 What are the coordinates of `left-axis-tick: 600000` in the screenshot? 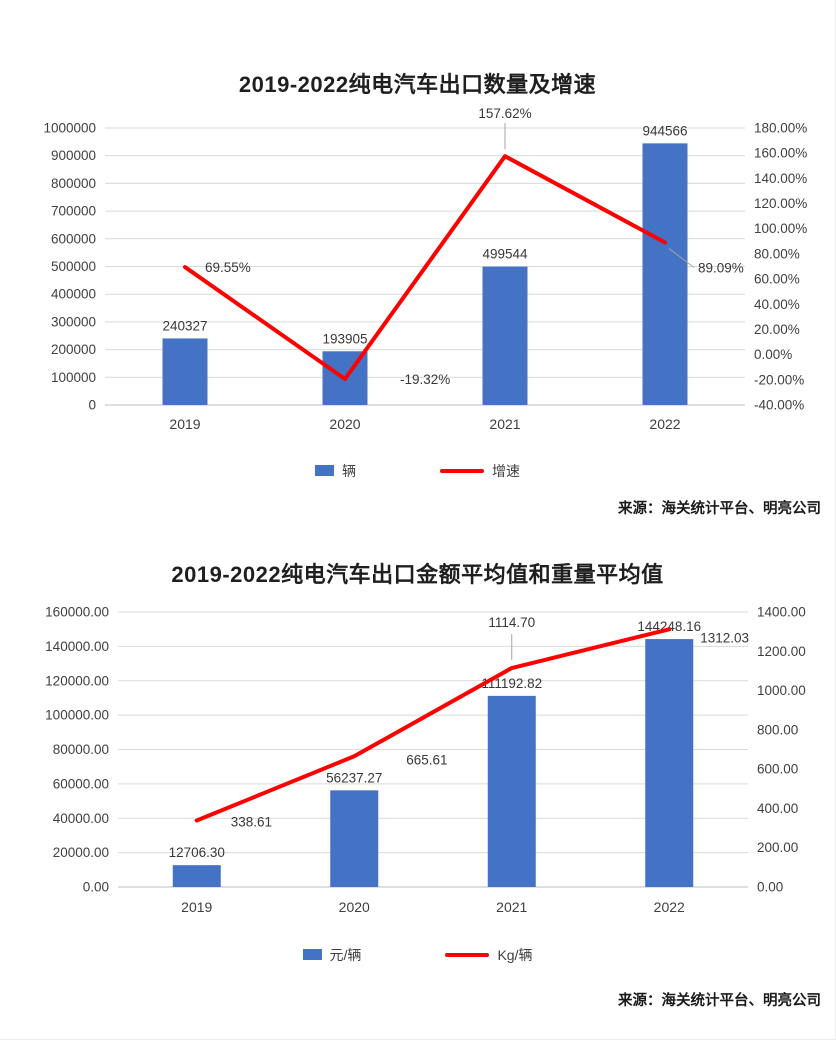 It's located at (73, 238).